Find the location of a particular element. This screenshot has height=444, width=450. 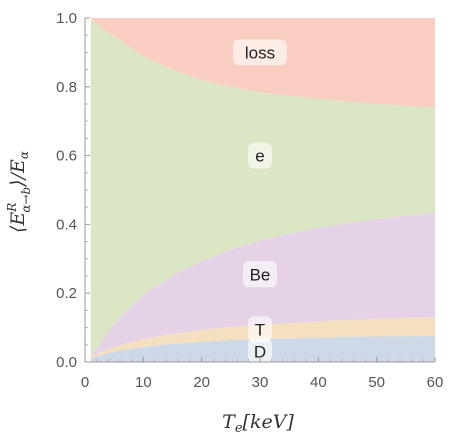

y-tick-label: 0.0 is located at coordinates (66, 362).